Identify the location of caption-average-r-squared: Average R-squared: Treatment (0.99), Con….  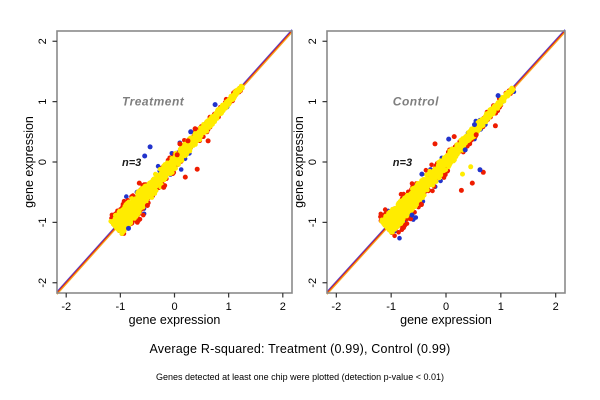
(300, 349).